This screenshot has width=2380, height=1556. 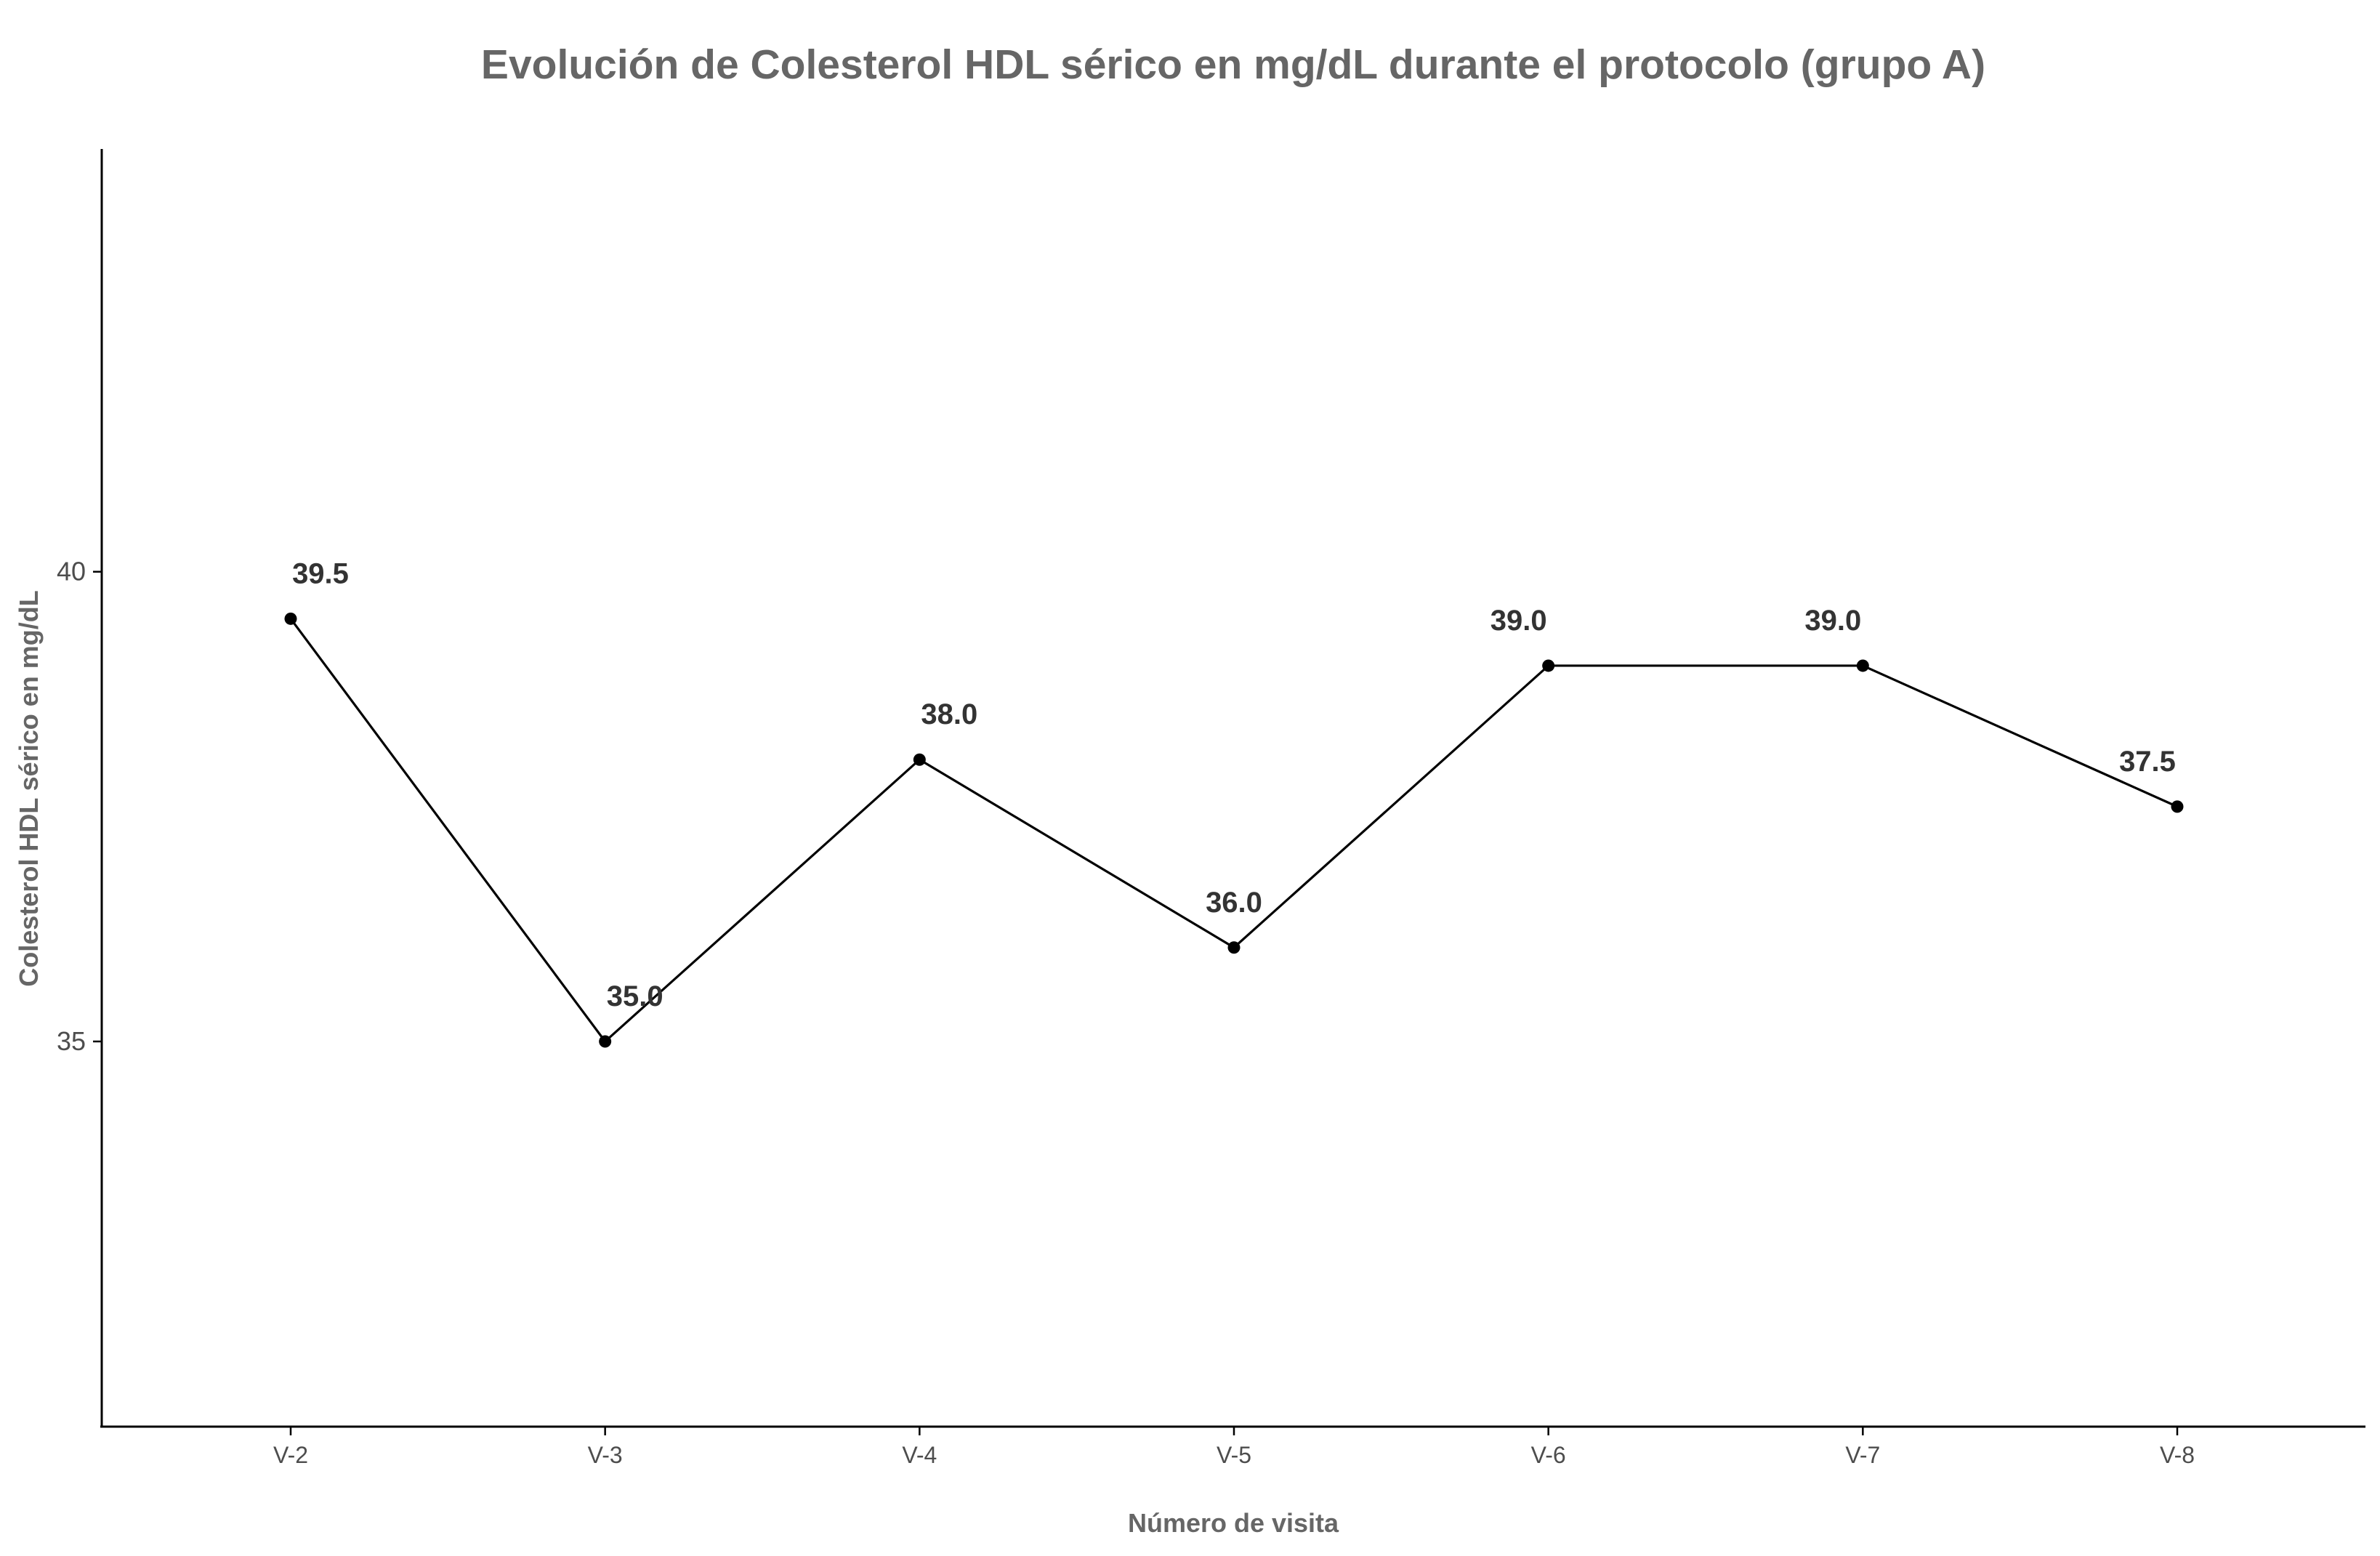 What do you see at coordinates (71, 1041) in the screenshot?
I see `y-tick-label: 35` at bounding box center [71, 1041].